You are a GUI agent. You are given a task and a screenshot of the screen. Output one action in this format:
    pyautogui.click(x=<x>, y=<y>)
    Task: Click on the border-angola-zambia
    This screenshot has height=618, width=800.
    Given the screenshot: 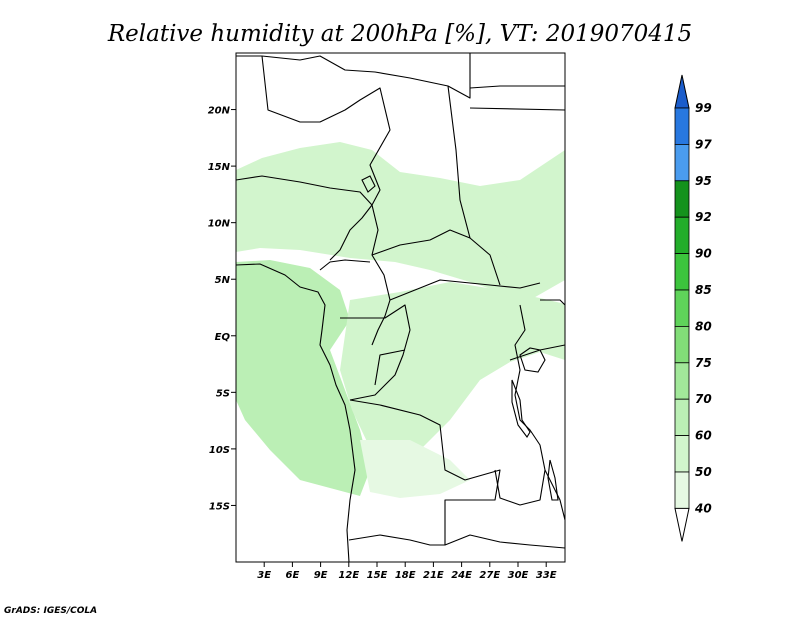 What is the action you would take?
    pyautogui.click(x=424, y=472)
    